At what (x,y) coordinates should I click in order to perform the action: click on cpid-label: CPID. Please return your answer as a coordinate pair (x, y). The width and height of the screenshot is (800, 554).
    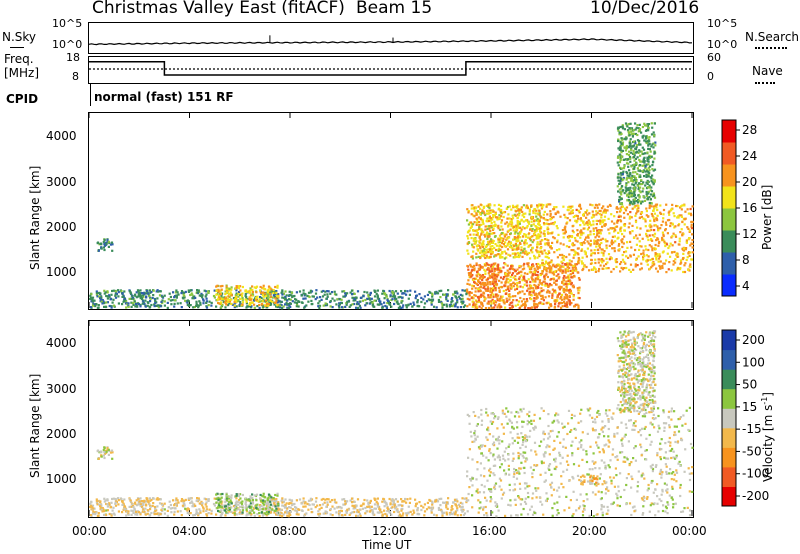
    Looking at the image, I should click on (22, 99).